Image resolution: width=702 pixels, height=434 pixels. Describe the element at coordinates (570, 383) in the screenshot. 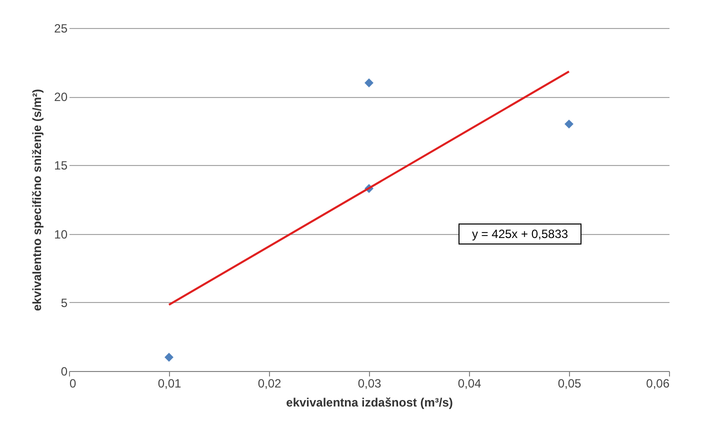

I see `x-tick-label: 0,05` at that location.